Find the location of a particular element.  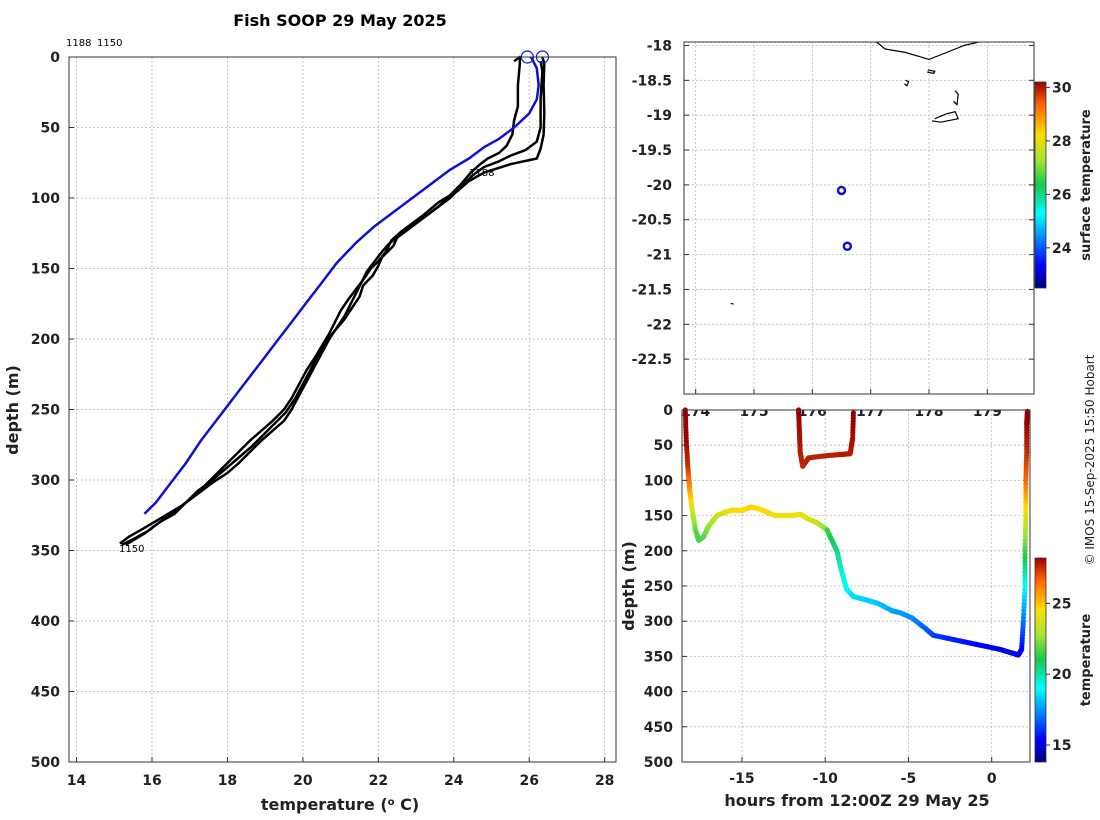

map-colorbar-ticks: 24 26 28 30 is located at coordinates (1059, 168).